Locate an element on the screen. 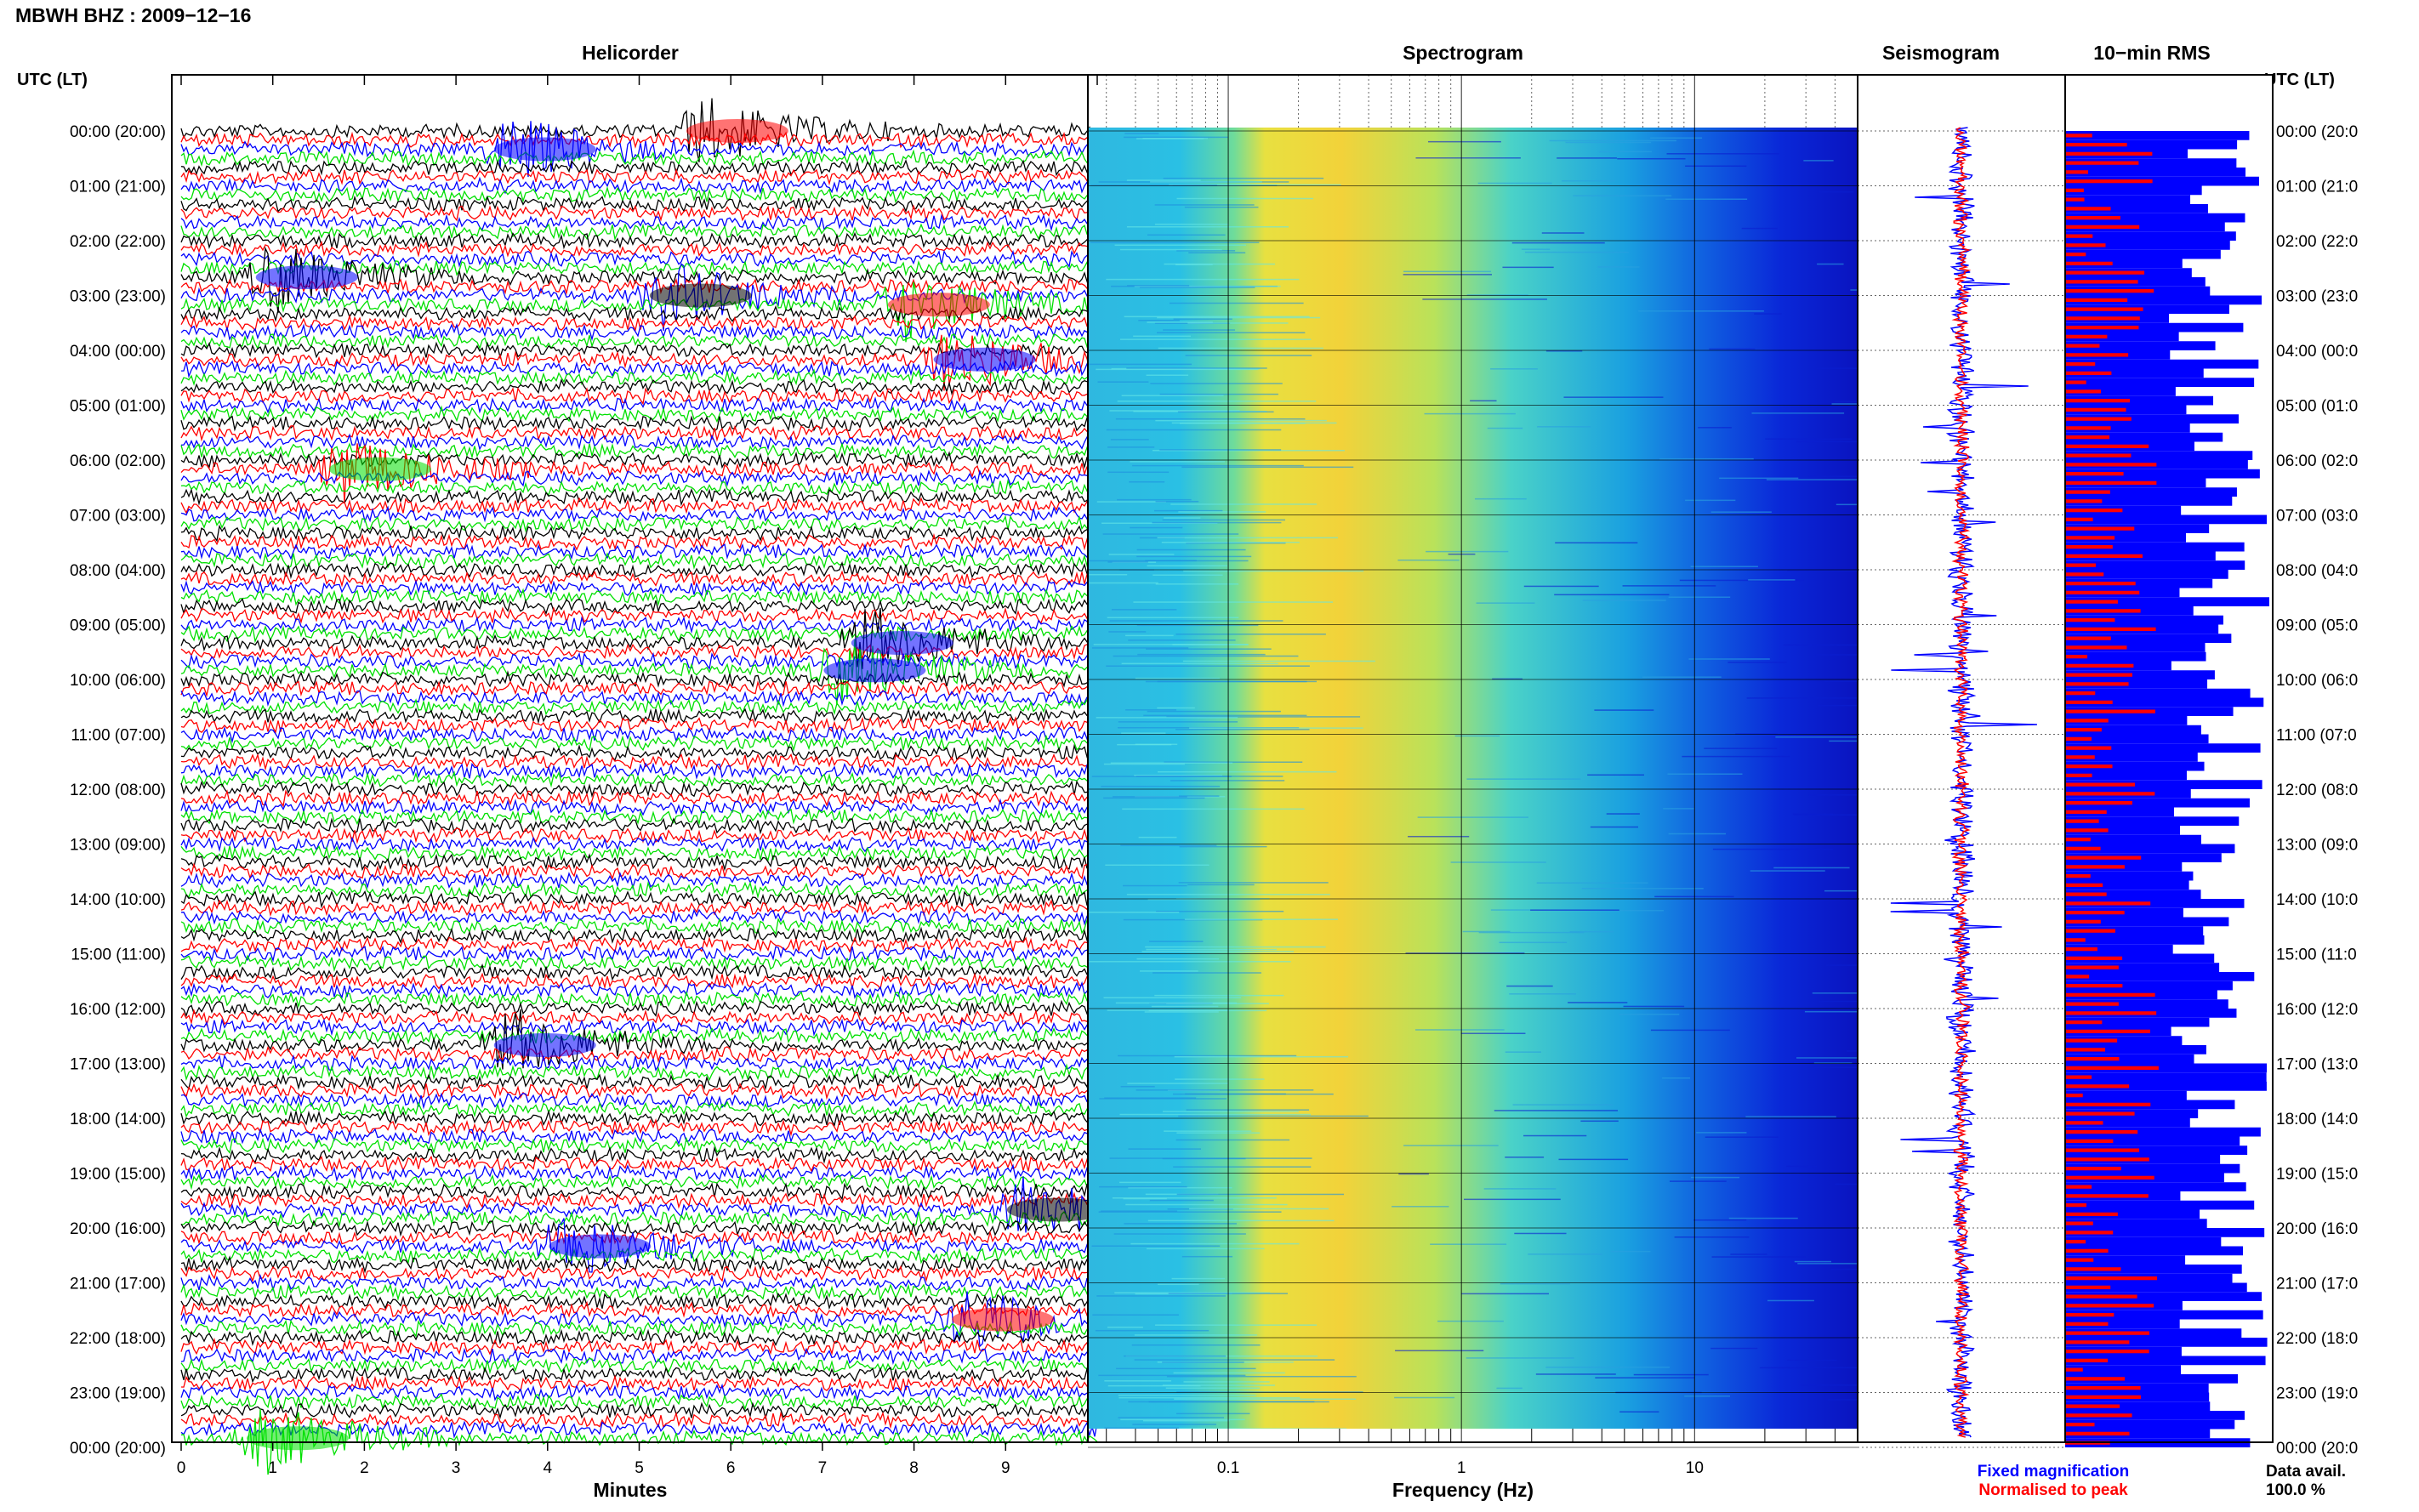  time-label-left: 17:00 (13:00) is located at coordinates (118, 1065).